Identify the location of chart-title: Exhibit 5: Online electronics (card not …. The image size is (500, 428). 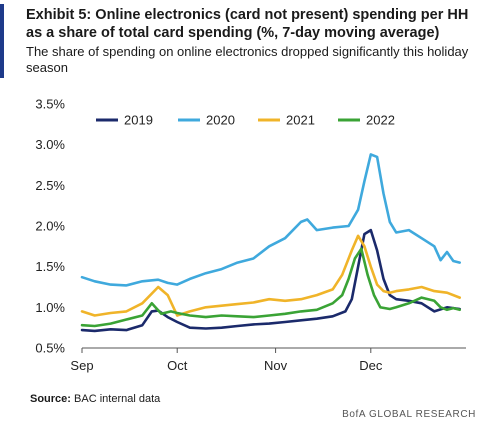
(247, 24).